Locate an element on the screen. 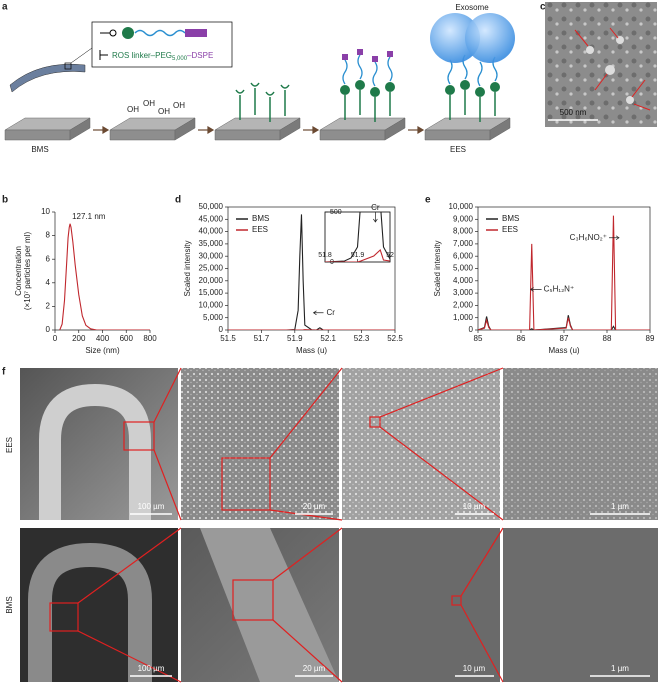  x-axis-label: Size (nm) is located at coordinates (102, 350).